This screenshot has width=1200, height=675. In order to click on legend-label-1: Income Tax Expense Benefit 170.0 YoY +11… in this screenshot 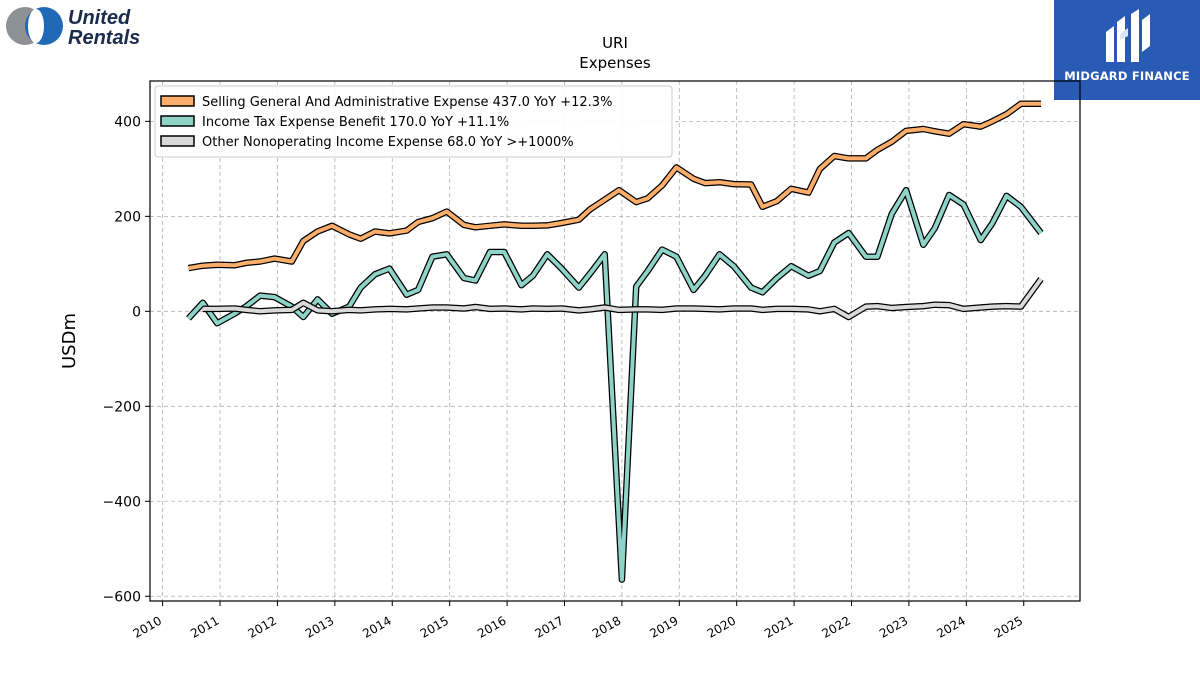, I will do `click(355, 122)`.